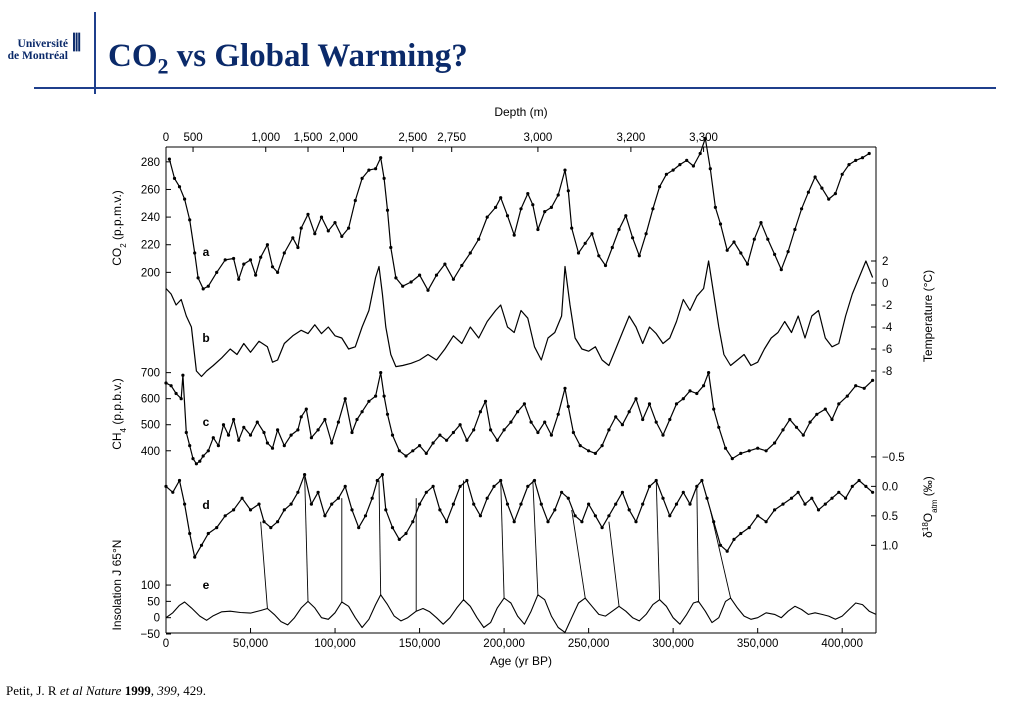 Image resolution: width=1024 pixels, height=705 pixels. Describe the element at coordinates (42, 44) in the screenshot. I see `logo-line-1: Université` at that location.